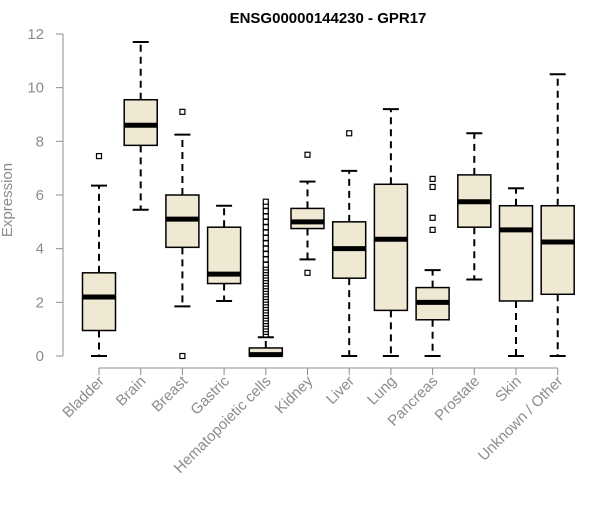 This screenshot has width=600, height=505. Describe the element at coordinates (382, 391) in the screenshot. I see `x-tick-label: Lung` at that location.